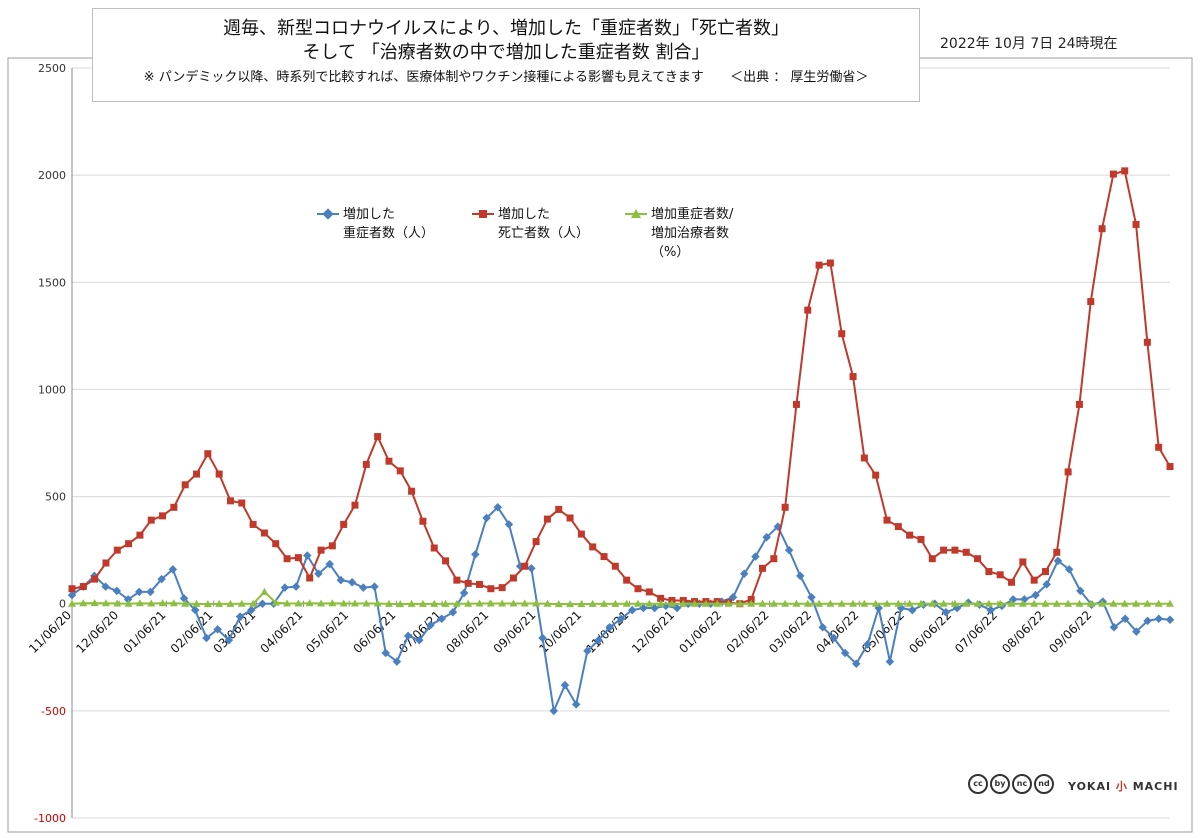  Describe the element at coordinates (52, 282) in the screenshot. I see `y-tick-label: 1500` at that location.